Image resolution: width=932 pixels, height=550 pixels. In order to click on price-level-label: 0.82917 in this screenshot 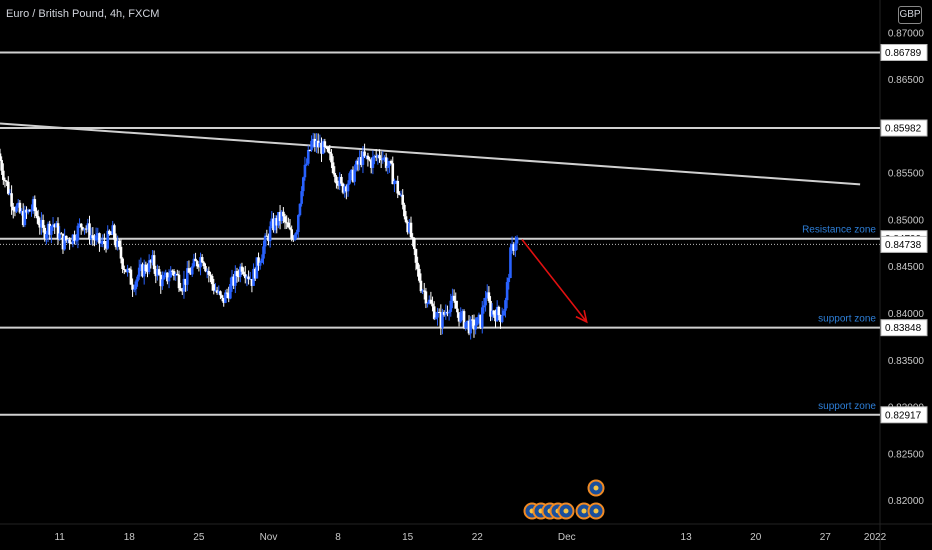, I will do `click(903, 415)`.